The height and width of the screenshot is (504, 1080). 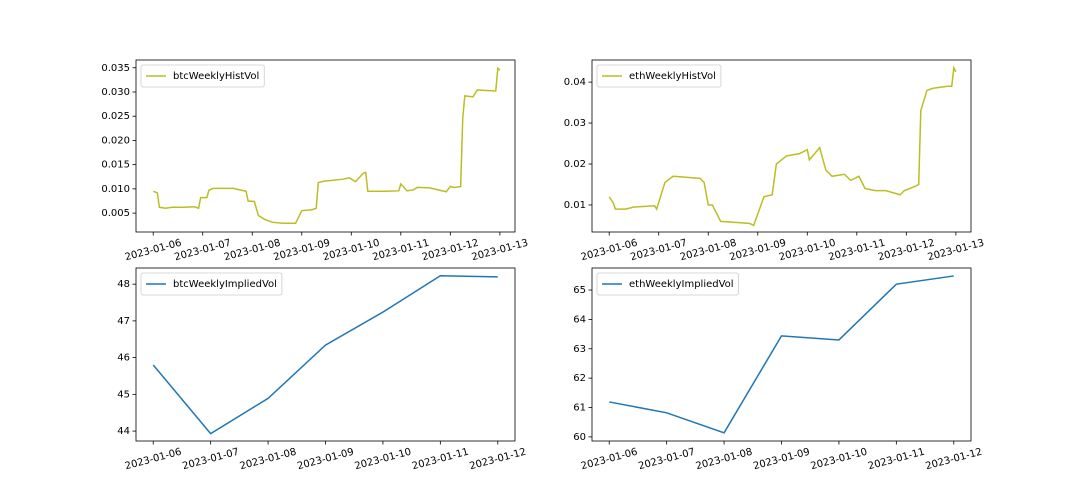 What do you see at coordinates (575, 82) in the screenshot?
I see `y-tick-label: 0.04` at bounding box center [575, 82].